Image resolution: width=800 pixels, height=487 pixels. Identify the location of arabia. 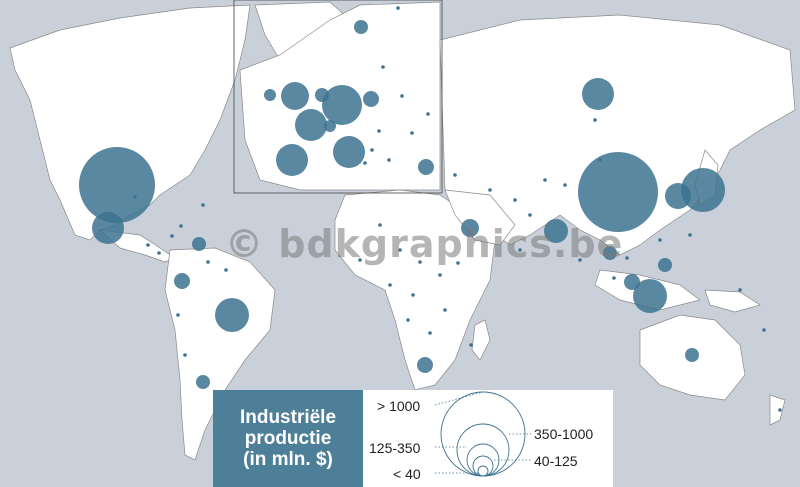
(480, 217).